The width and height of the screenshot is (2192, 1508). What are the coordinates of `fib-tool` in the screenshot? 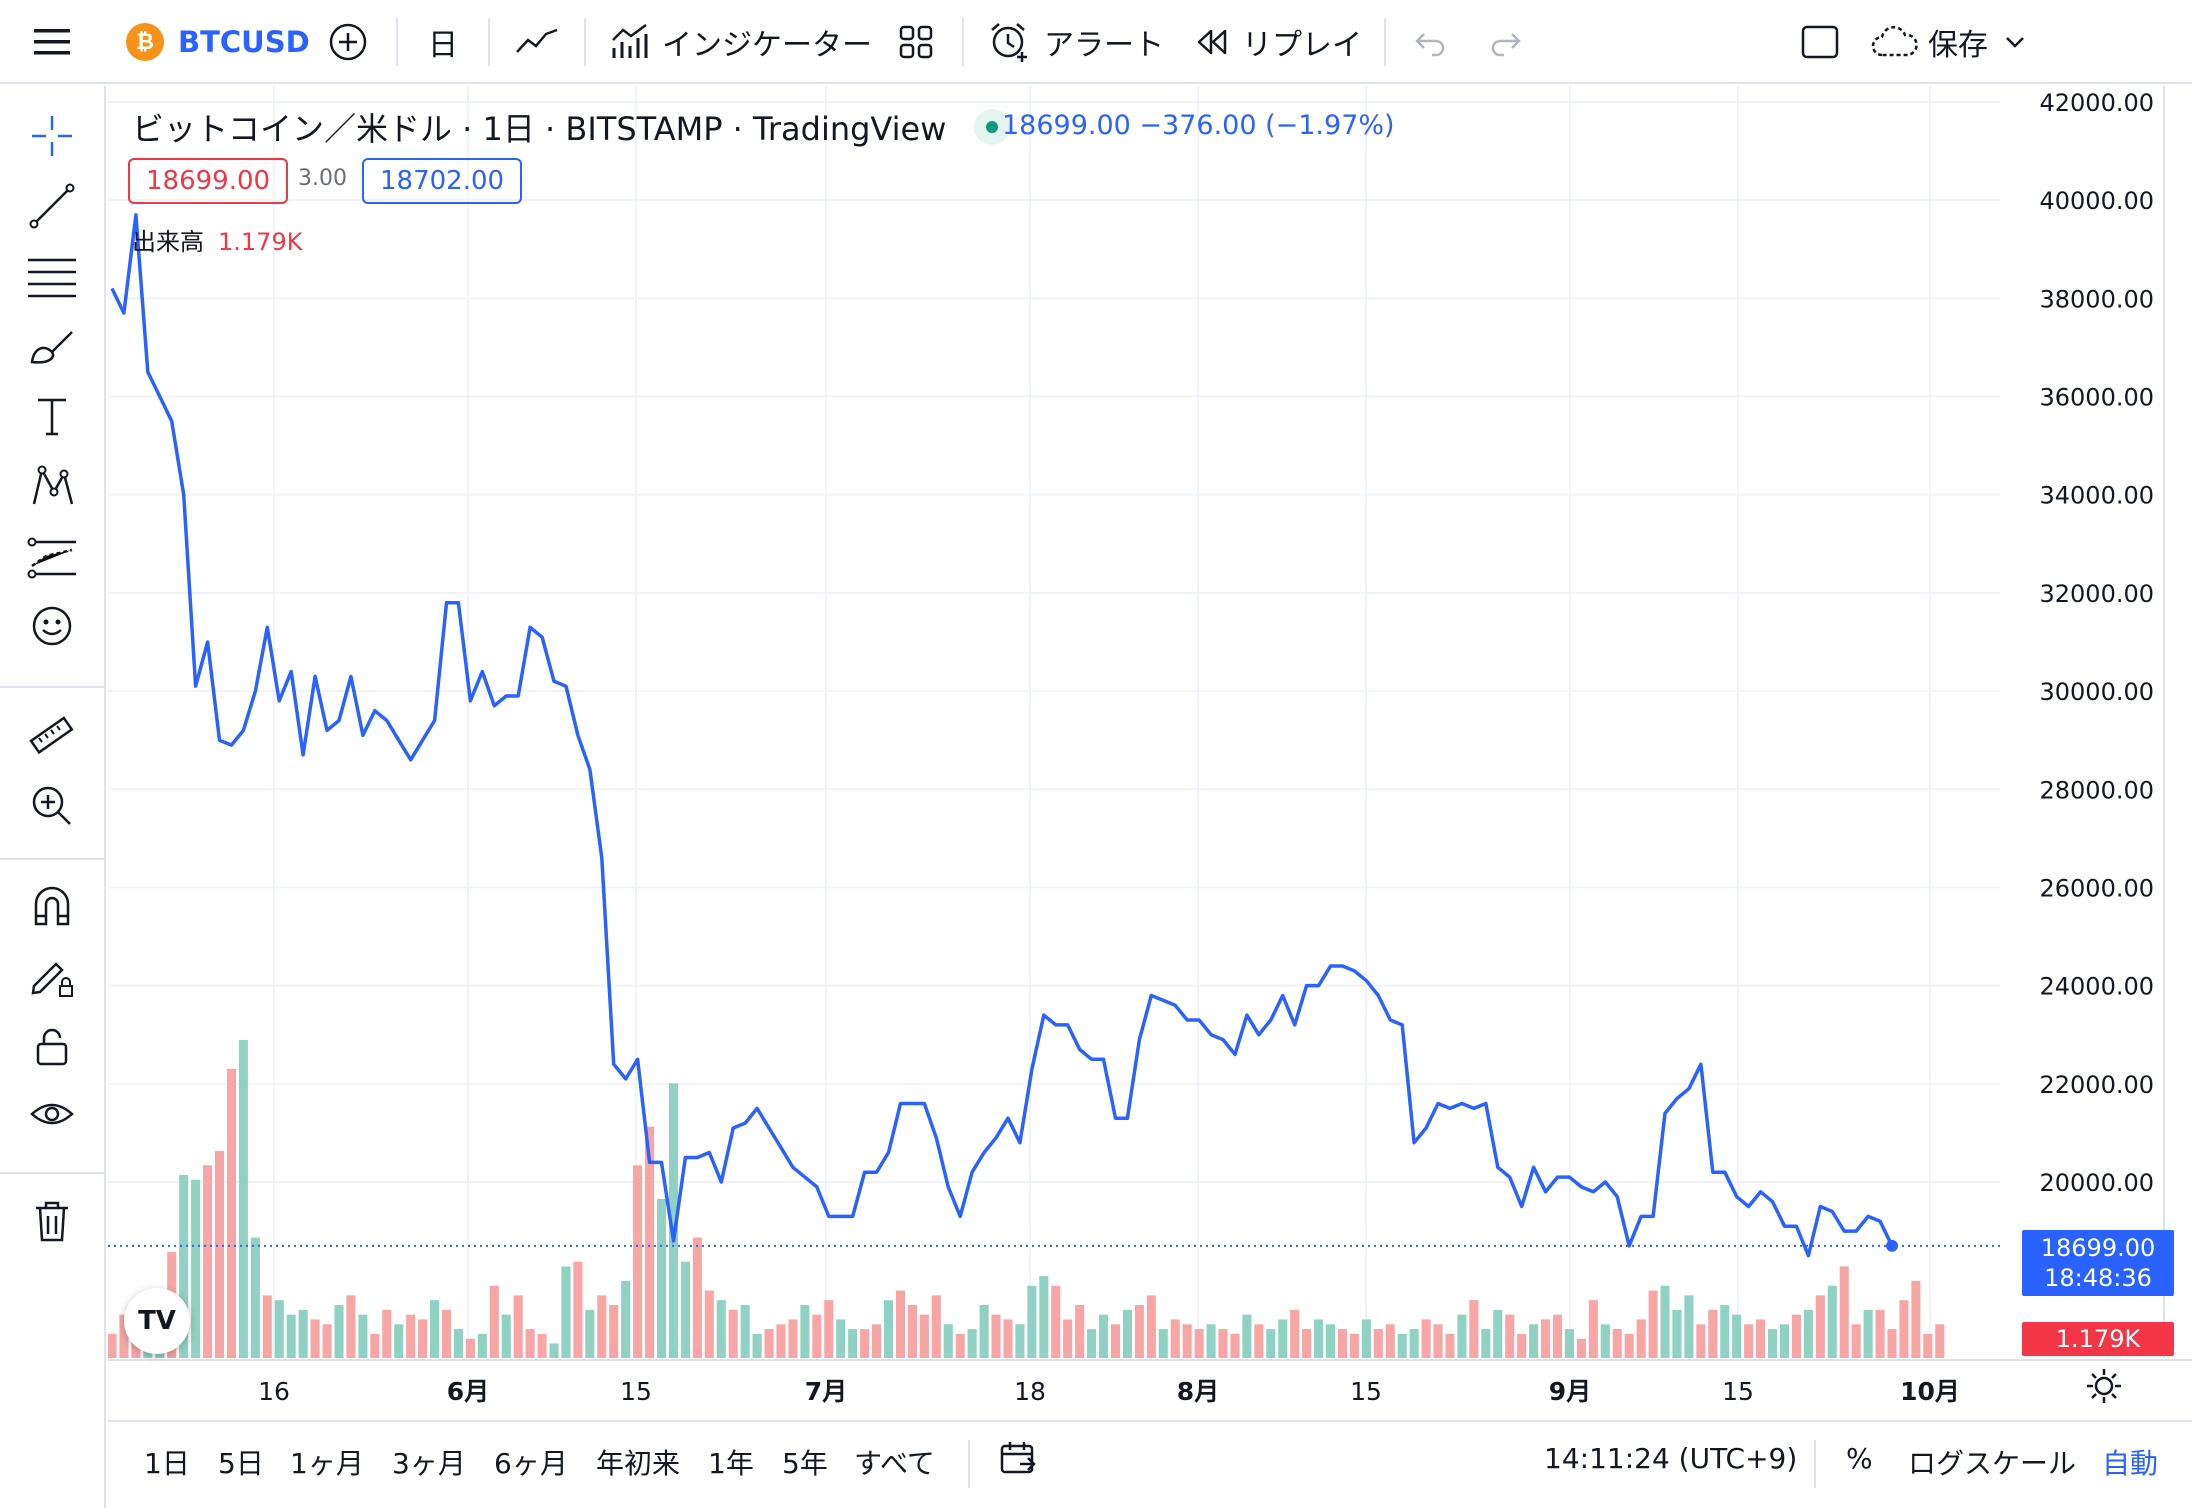 It's located at (52, 276).